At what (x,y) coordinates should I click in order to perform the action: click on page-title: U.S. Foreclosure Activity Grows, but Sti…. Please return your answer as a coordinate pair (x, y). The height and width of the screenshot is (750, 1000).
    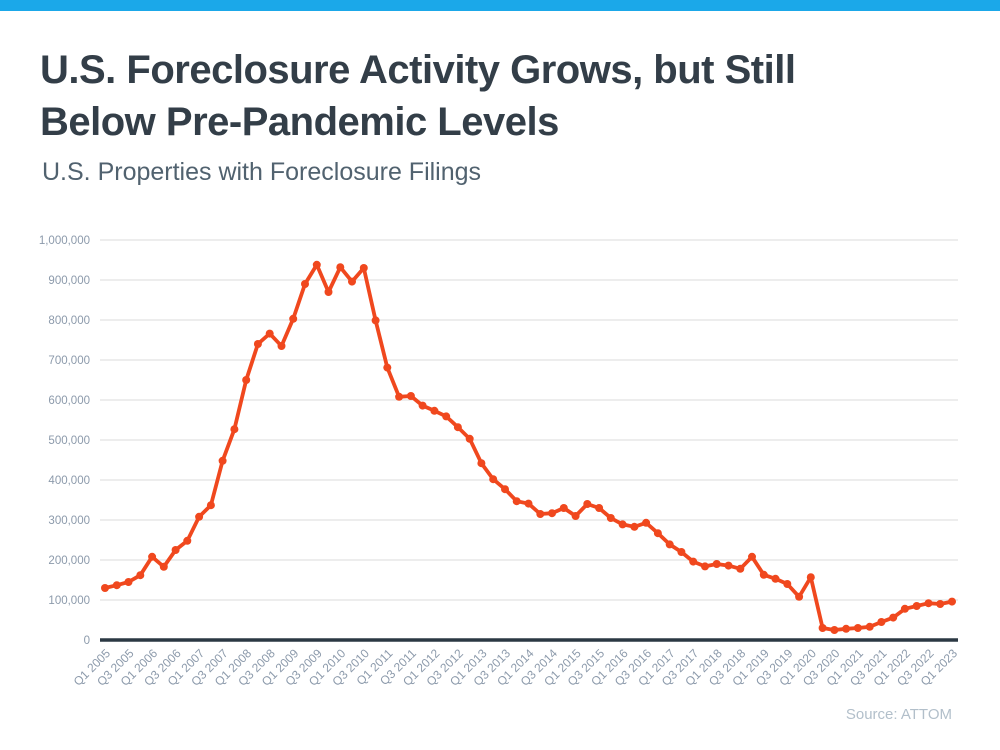
    Looking at the image, I should click on (507, 96).